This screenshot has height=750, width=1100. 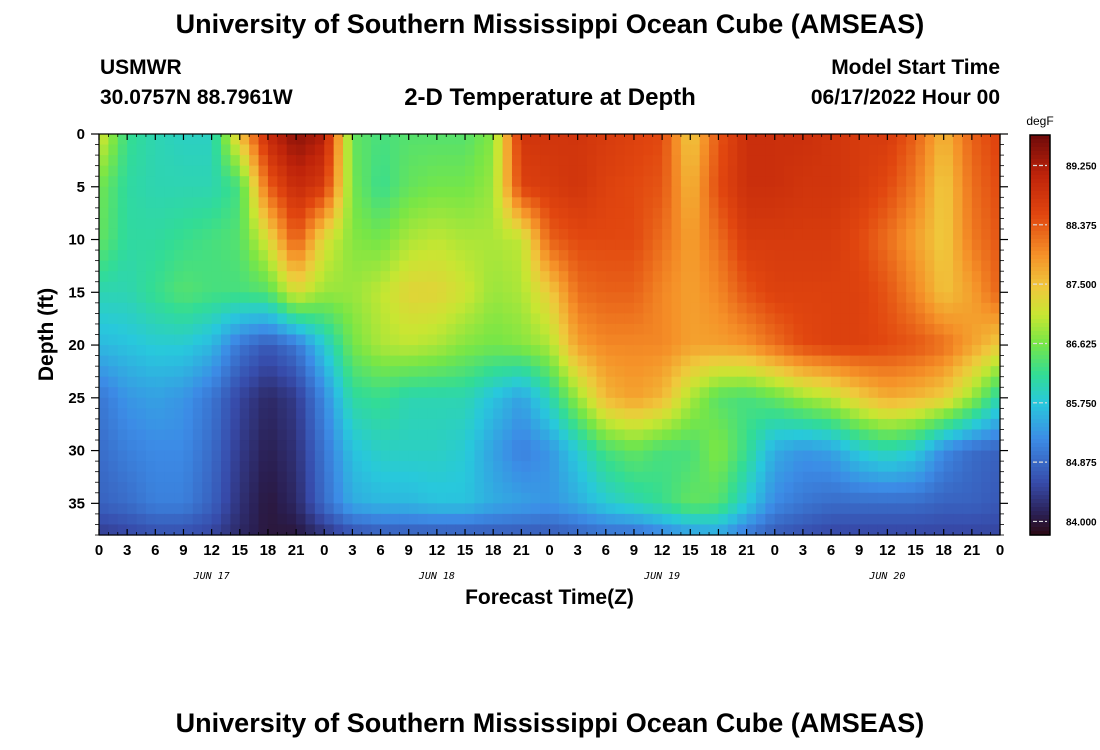 I want to click on y-tick-label: 0, so click(x=81, y=134).